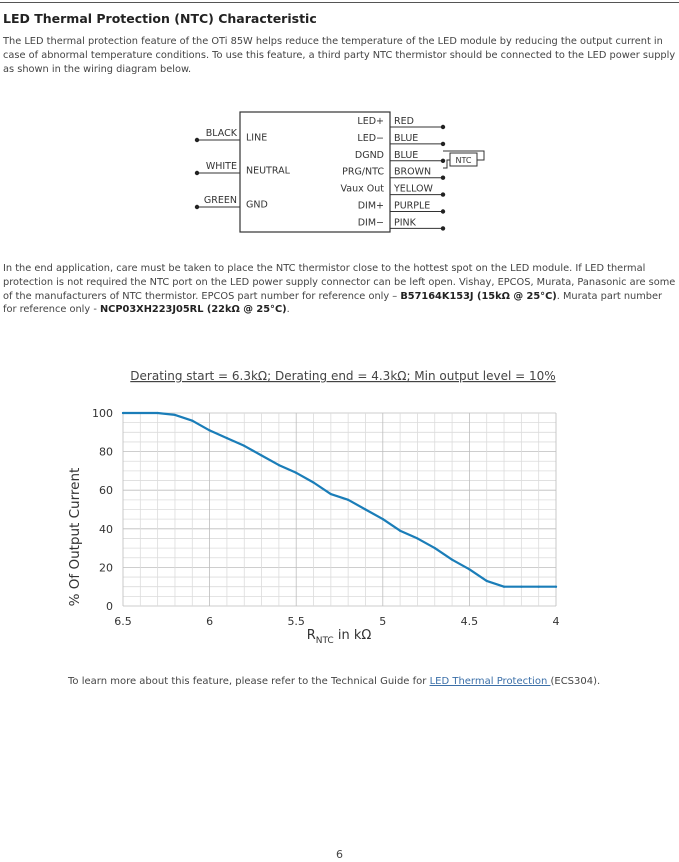 The image size is (679, 862). I want to click on input-wire-neutral: WHITE NEUTRAL, so click(242, 169).